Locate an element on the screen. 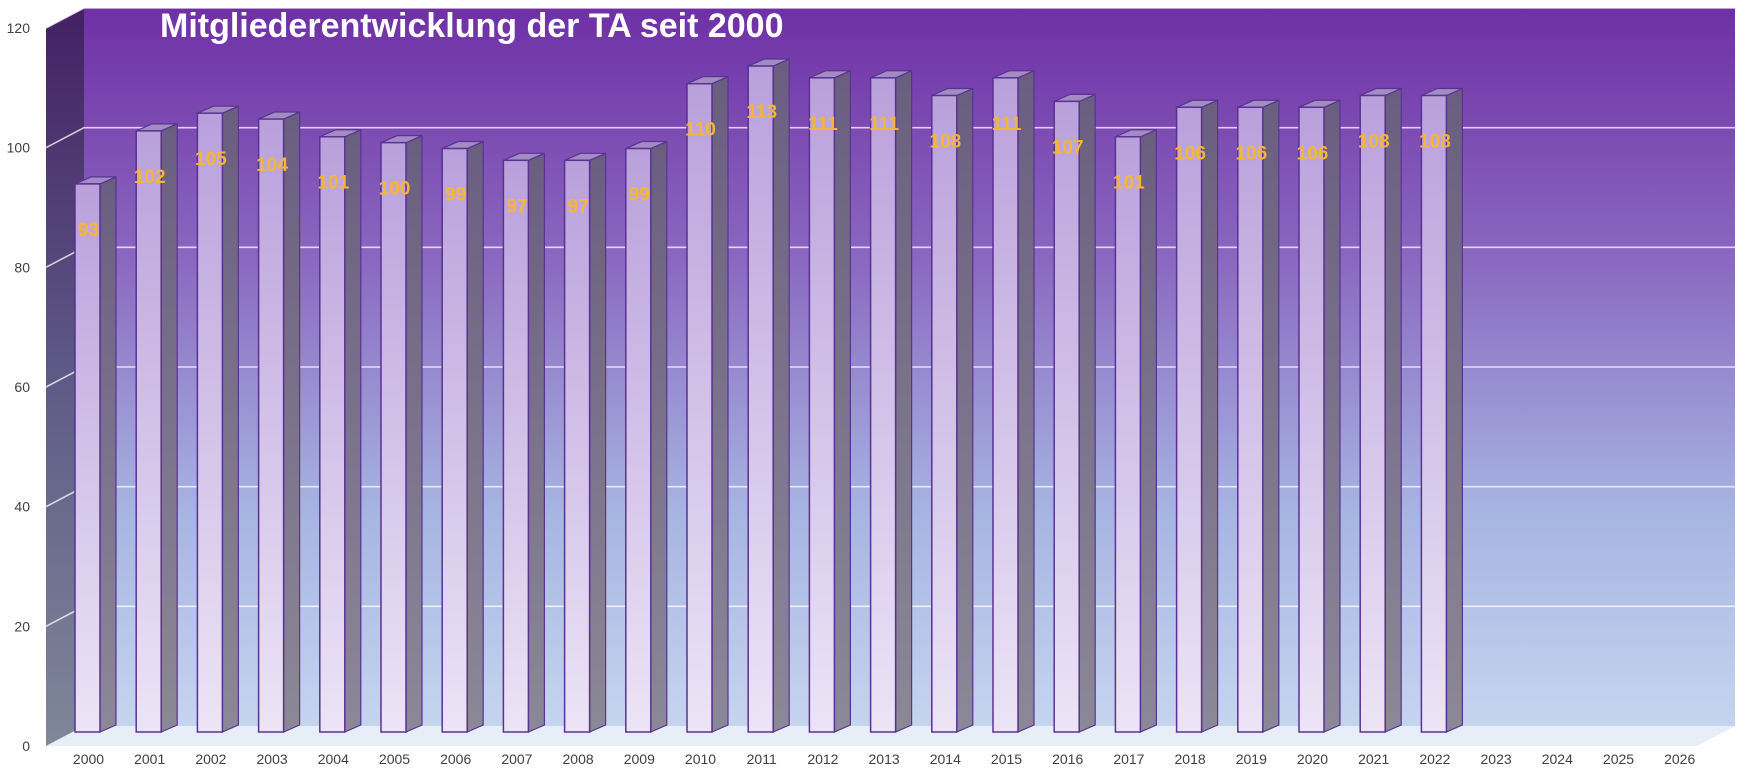 The image size is (1739, 771). x-tick-label: 2001 is located at coordinates (149, 759).